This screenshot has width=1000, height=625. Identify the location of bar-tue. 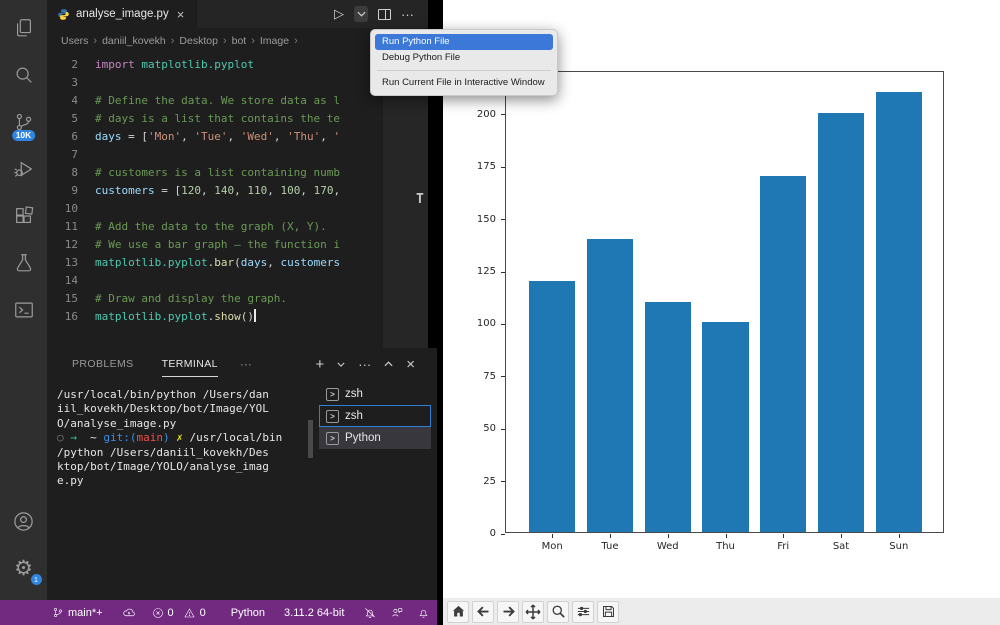
(610, 385).